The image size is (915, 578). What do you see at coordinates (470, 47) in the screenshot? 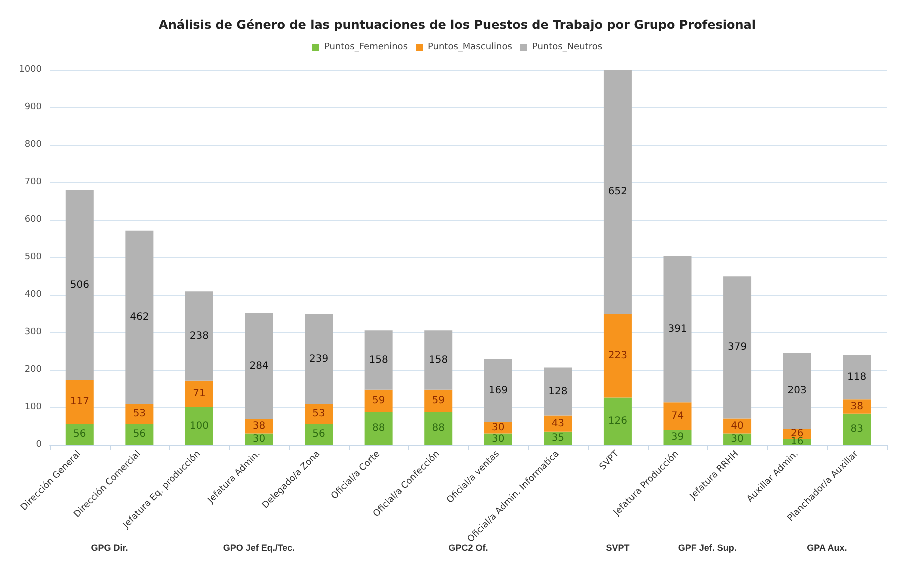
I see `legend-label: Puntos_Masculinos` at bounding box center [470, 47].